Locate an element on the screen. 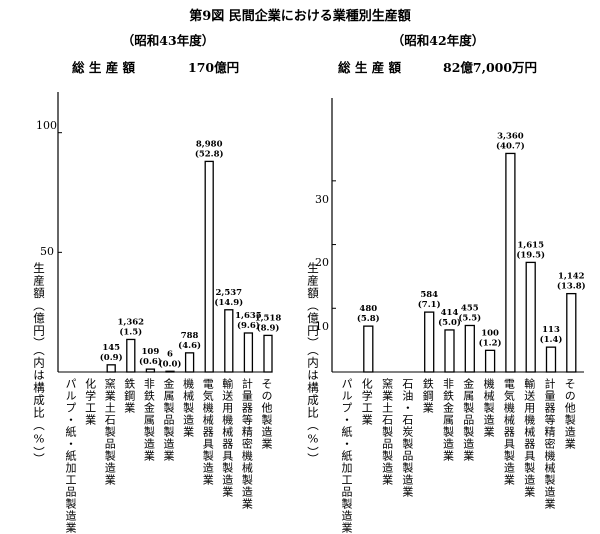  bar-share-label: (0.0) is located at coordinates (170, 363).